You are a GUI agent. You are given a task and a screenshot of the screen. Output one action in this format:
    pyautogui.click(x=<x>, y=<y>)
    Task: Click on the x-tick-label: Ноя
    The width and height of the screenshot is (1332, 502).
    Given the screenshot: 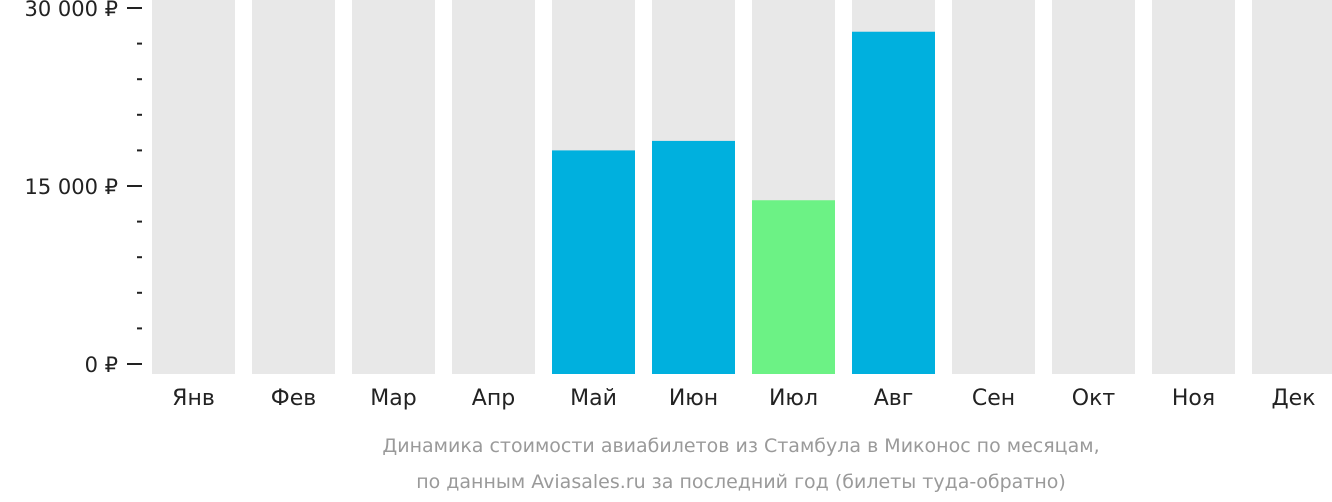 What is the action you would take?
    pyautogui.click(x=1193, y=398)
    